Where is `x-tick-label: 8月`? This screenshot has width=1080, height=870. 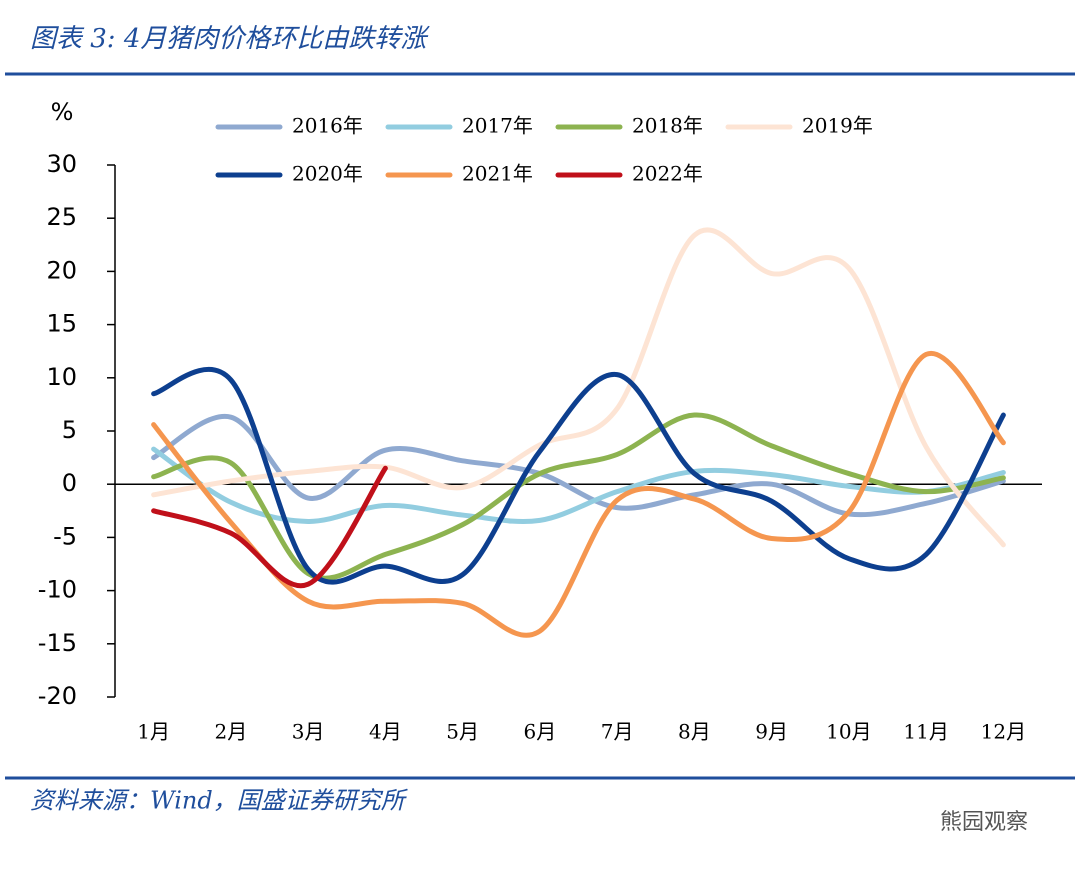 x-tick-label: 8月 is located at coordinates (694, 732).